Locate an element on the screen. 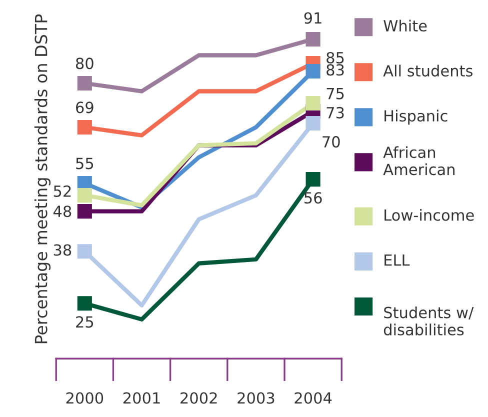 The width and height of the screenshot is (488, 417). legend-label: African American is located at coordinates (418, 161).